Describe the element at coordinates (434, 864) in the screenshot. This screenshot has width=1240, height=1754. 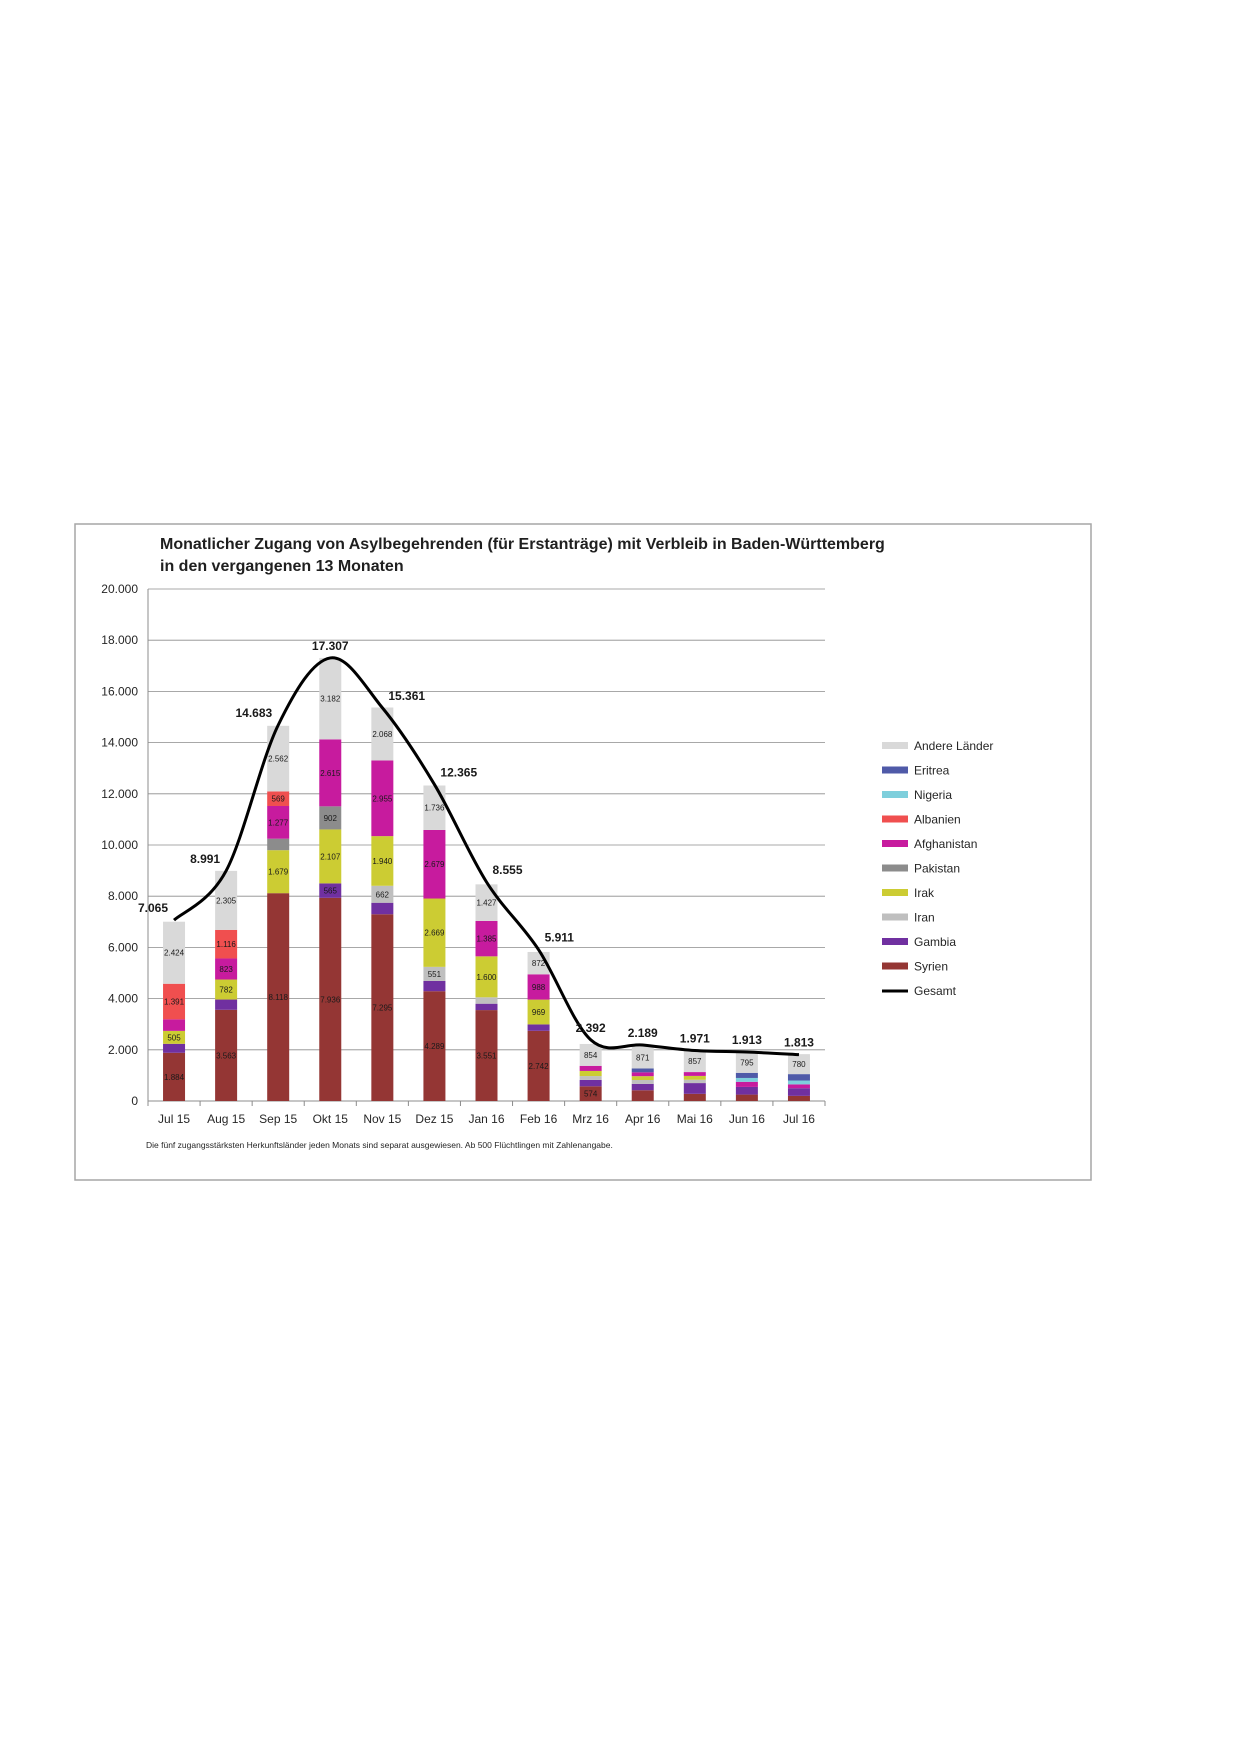
I see `bar-segment-label: 2.679` at that location.